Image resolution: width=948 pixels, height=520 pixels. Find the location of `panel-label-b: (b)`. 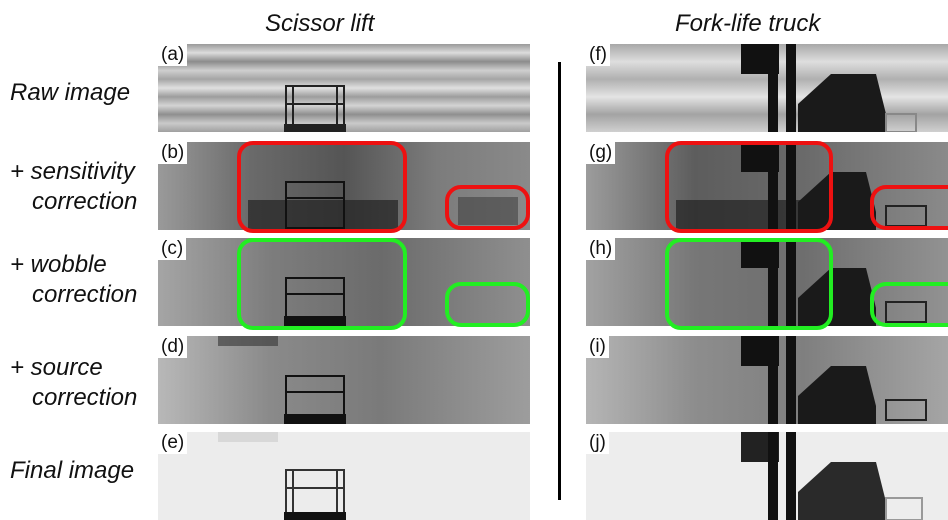

panel-label-b: (b) is located at coordinates (173, 153).